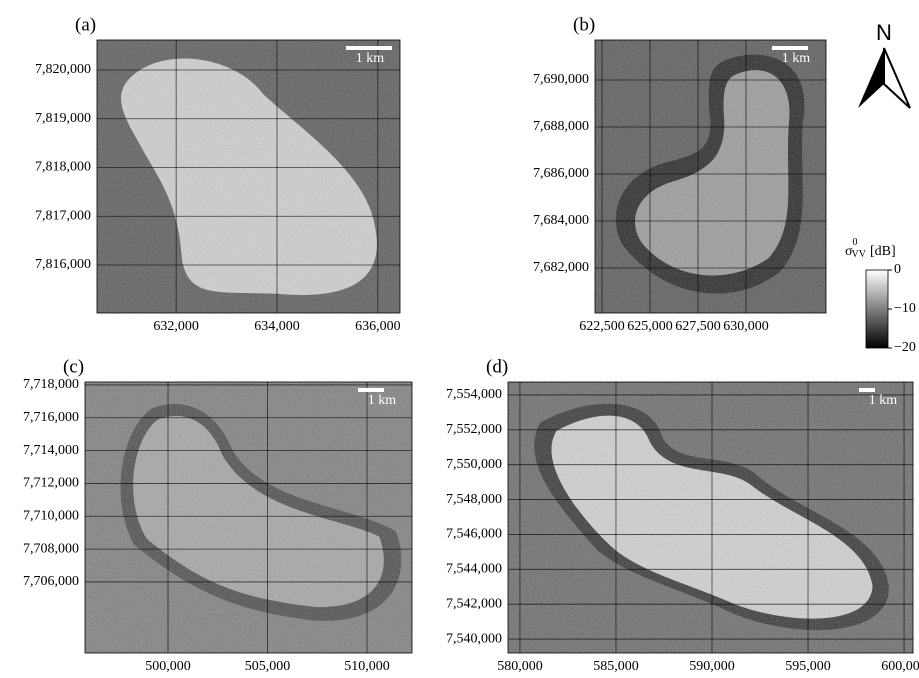 The image size is (919, 678). I want to click on x-tick-label: 622,500, so click(602, 326).